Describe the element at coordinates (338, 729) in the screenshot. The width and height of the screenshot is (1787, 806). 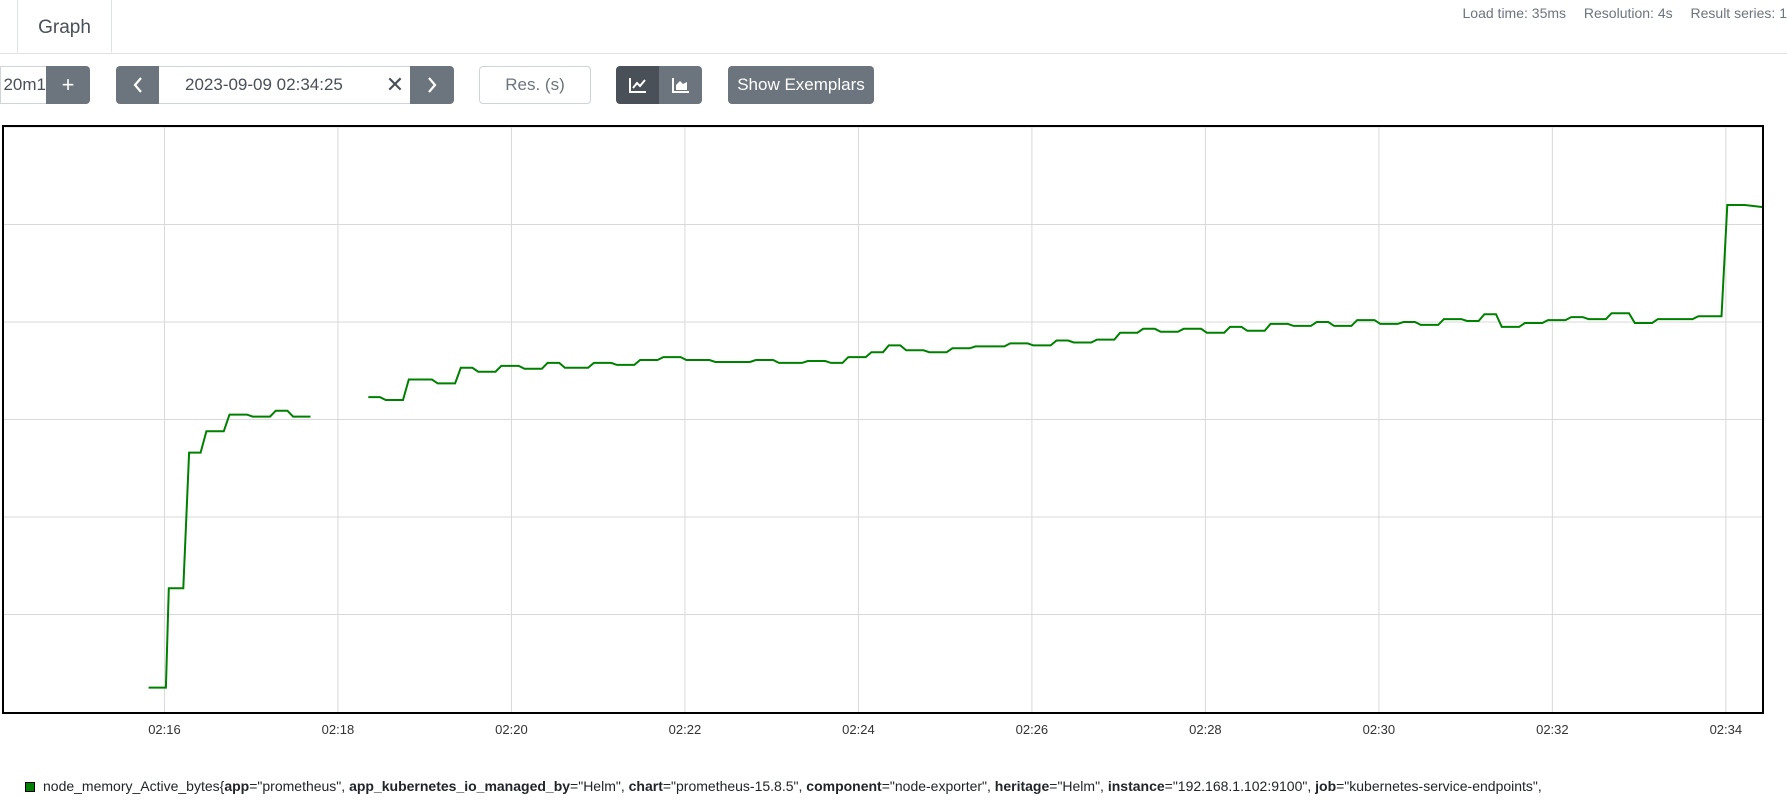
I see `x-tick-label: 02:18` at that location.